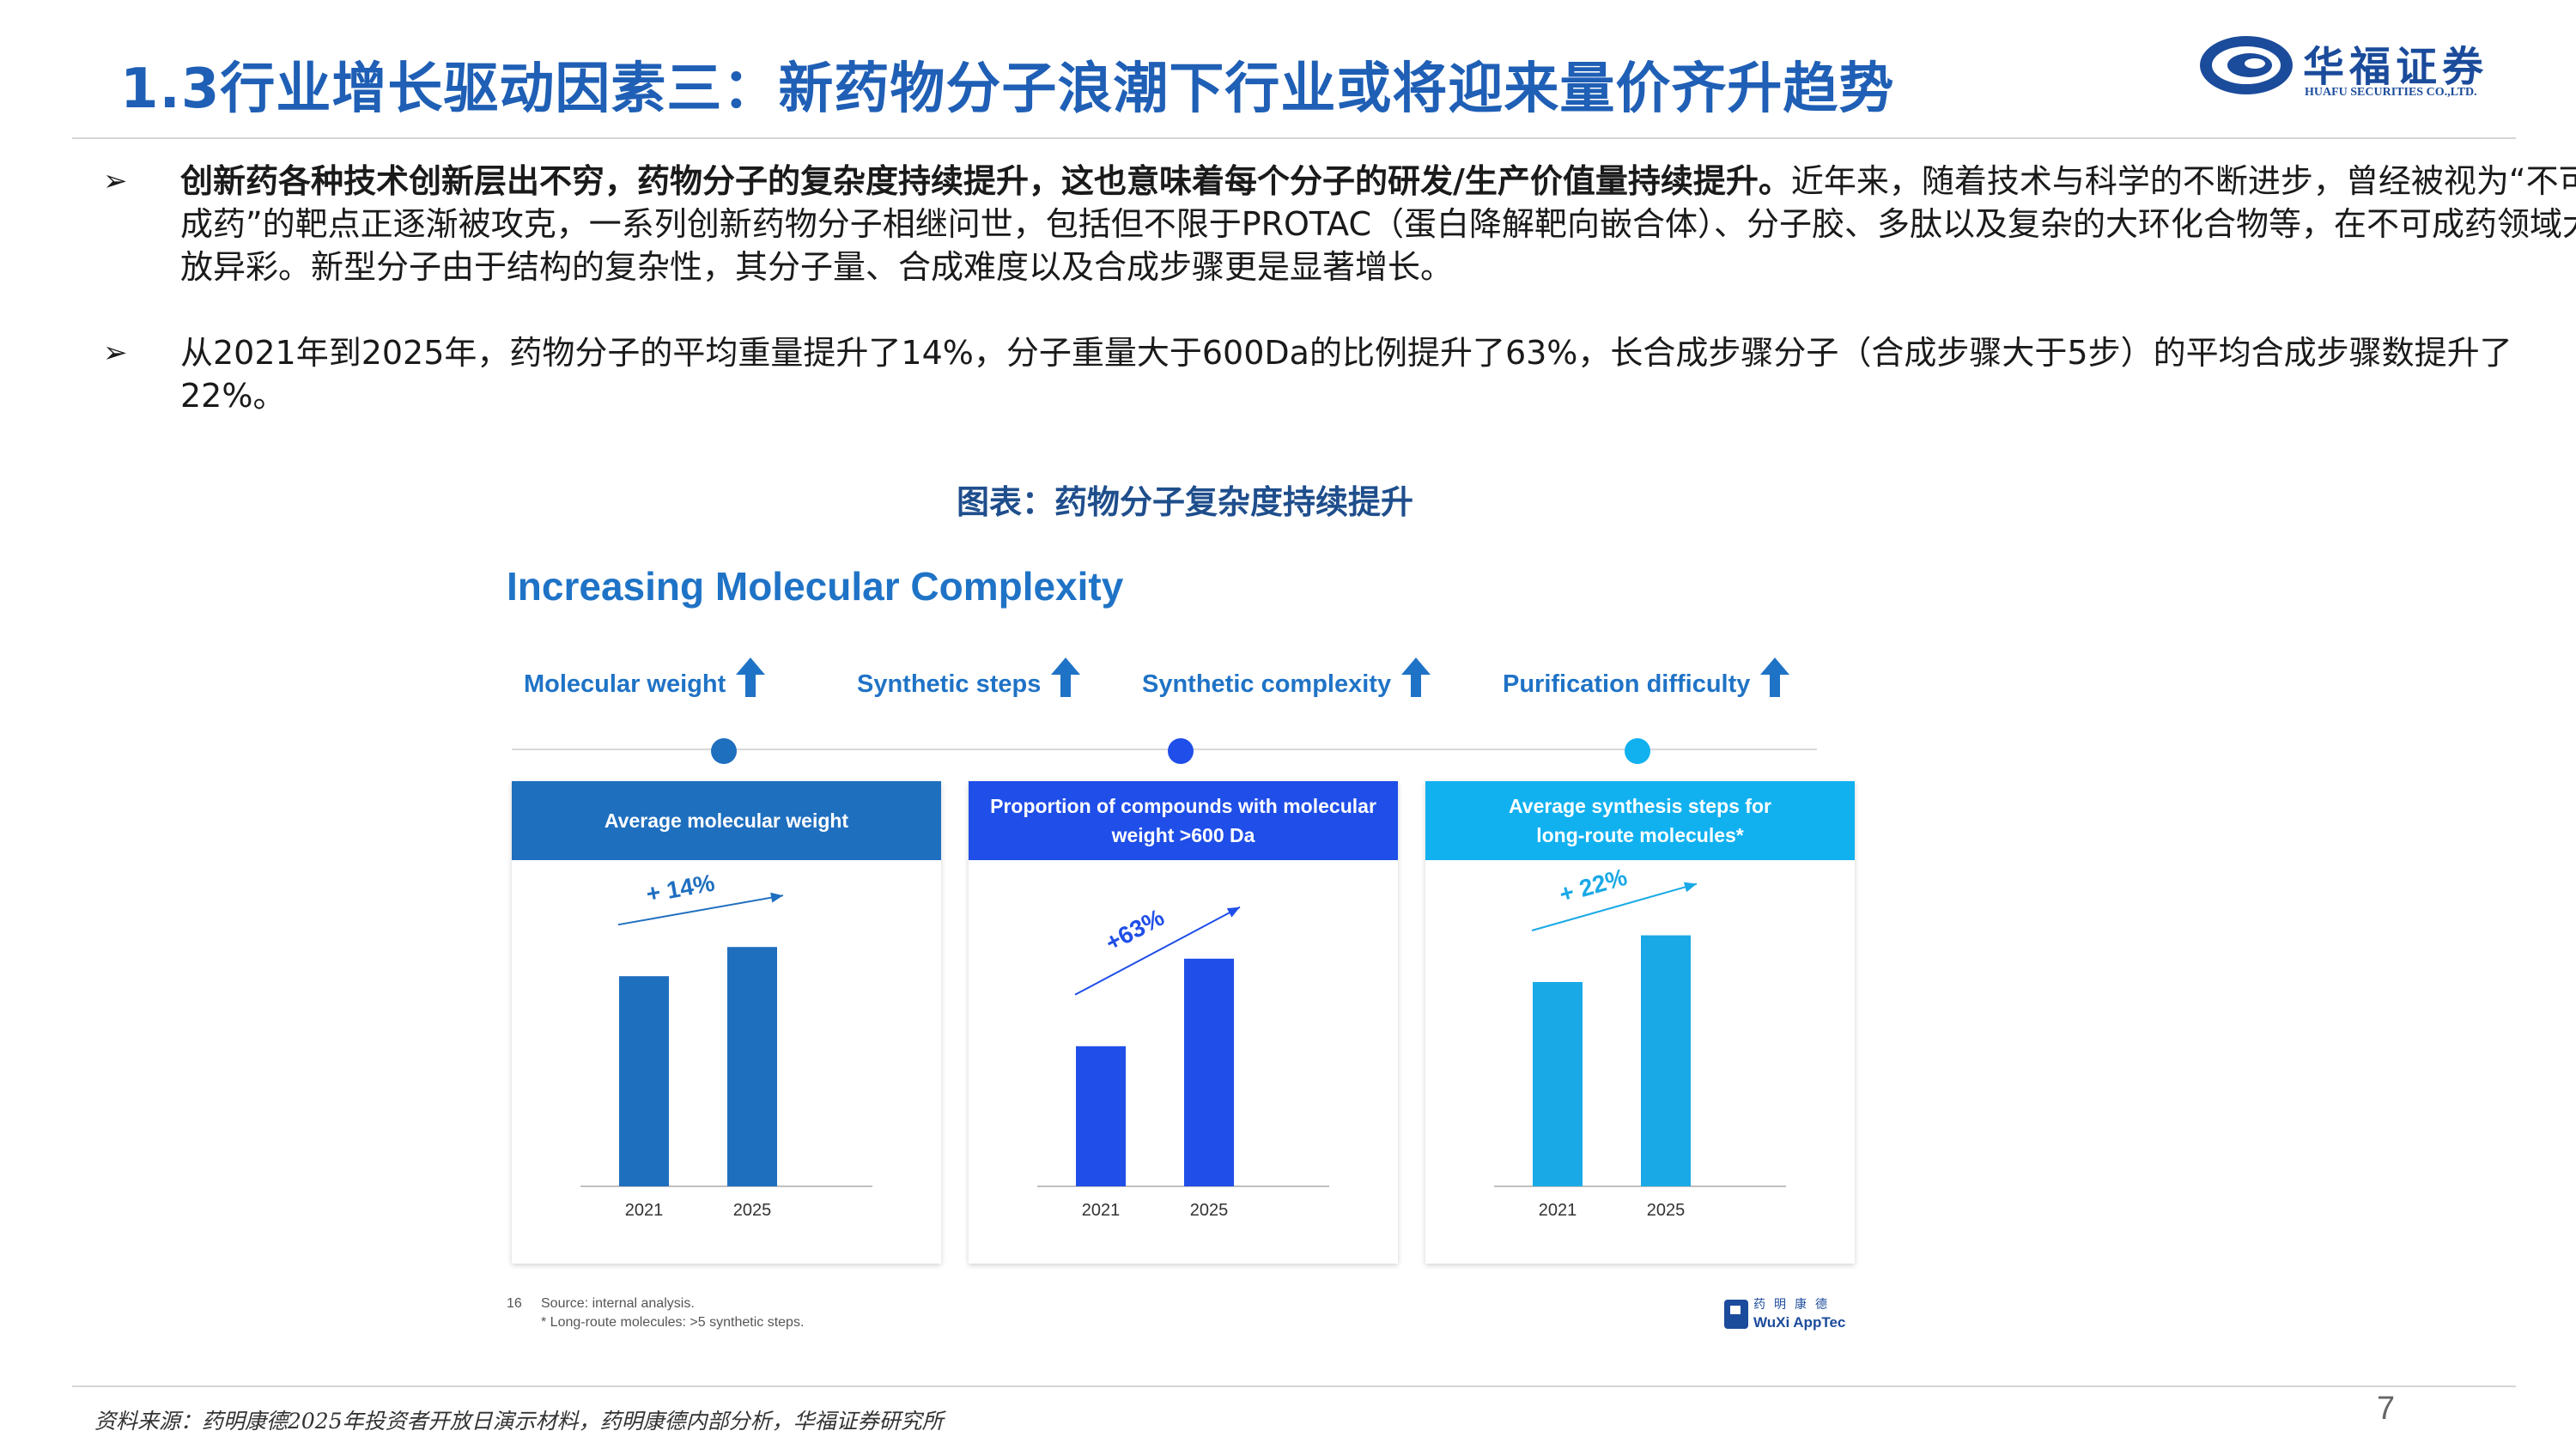  I want to click on chart-title: Average molecular weight, so click(726, 820).